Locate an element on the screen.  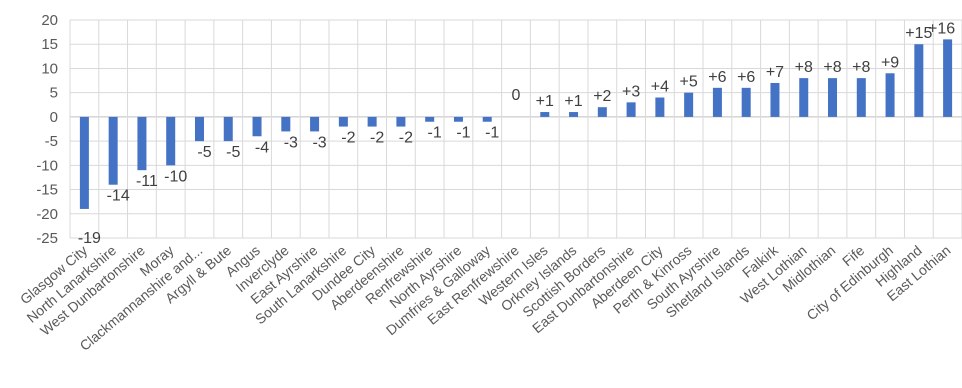
y-tick-label: -25 is located at coordinates (47, 238).